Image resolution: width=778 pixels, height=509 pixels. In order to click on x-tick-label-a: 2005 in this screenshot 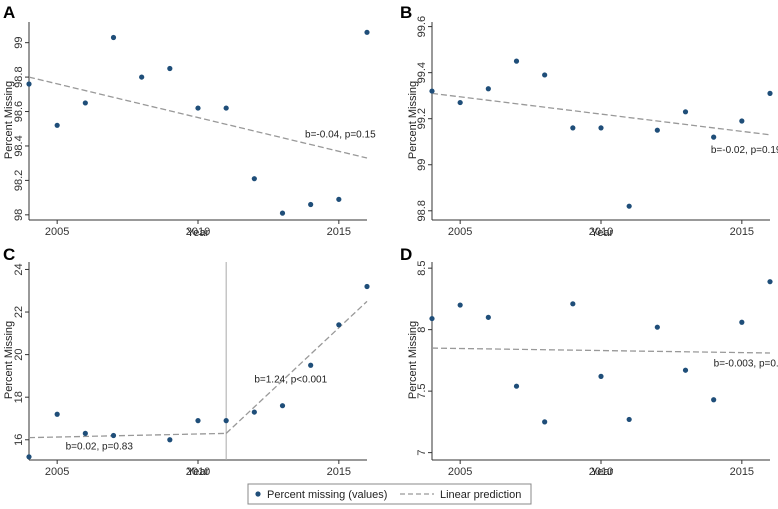, I will do `click(57, 232)`.